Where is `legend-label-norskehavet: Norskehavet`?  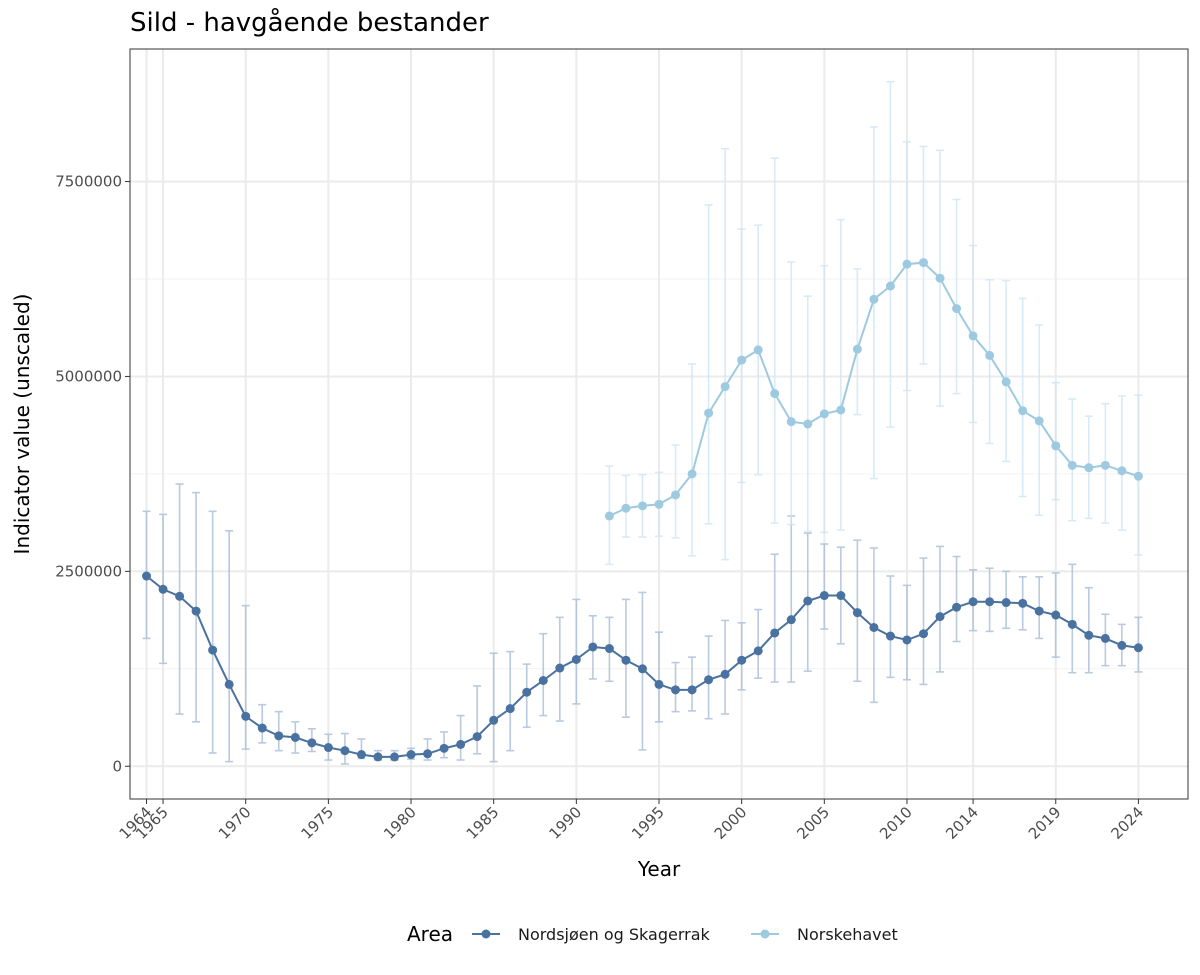
legend-label-norskehavet: Norskehavet is located at coordinates (847, 934).